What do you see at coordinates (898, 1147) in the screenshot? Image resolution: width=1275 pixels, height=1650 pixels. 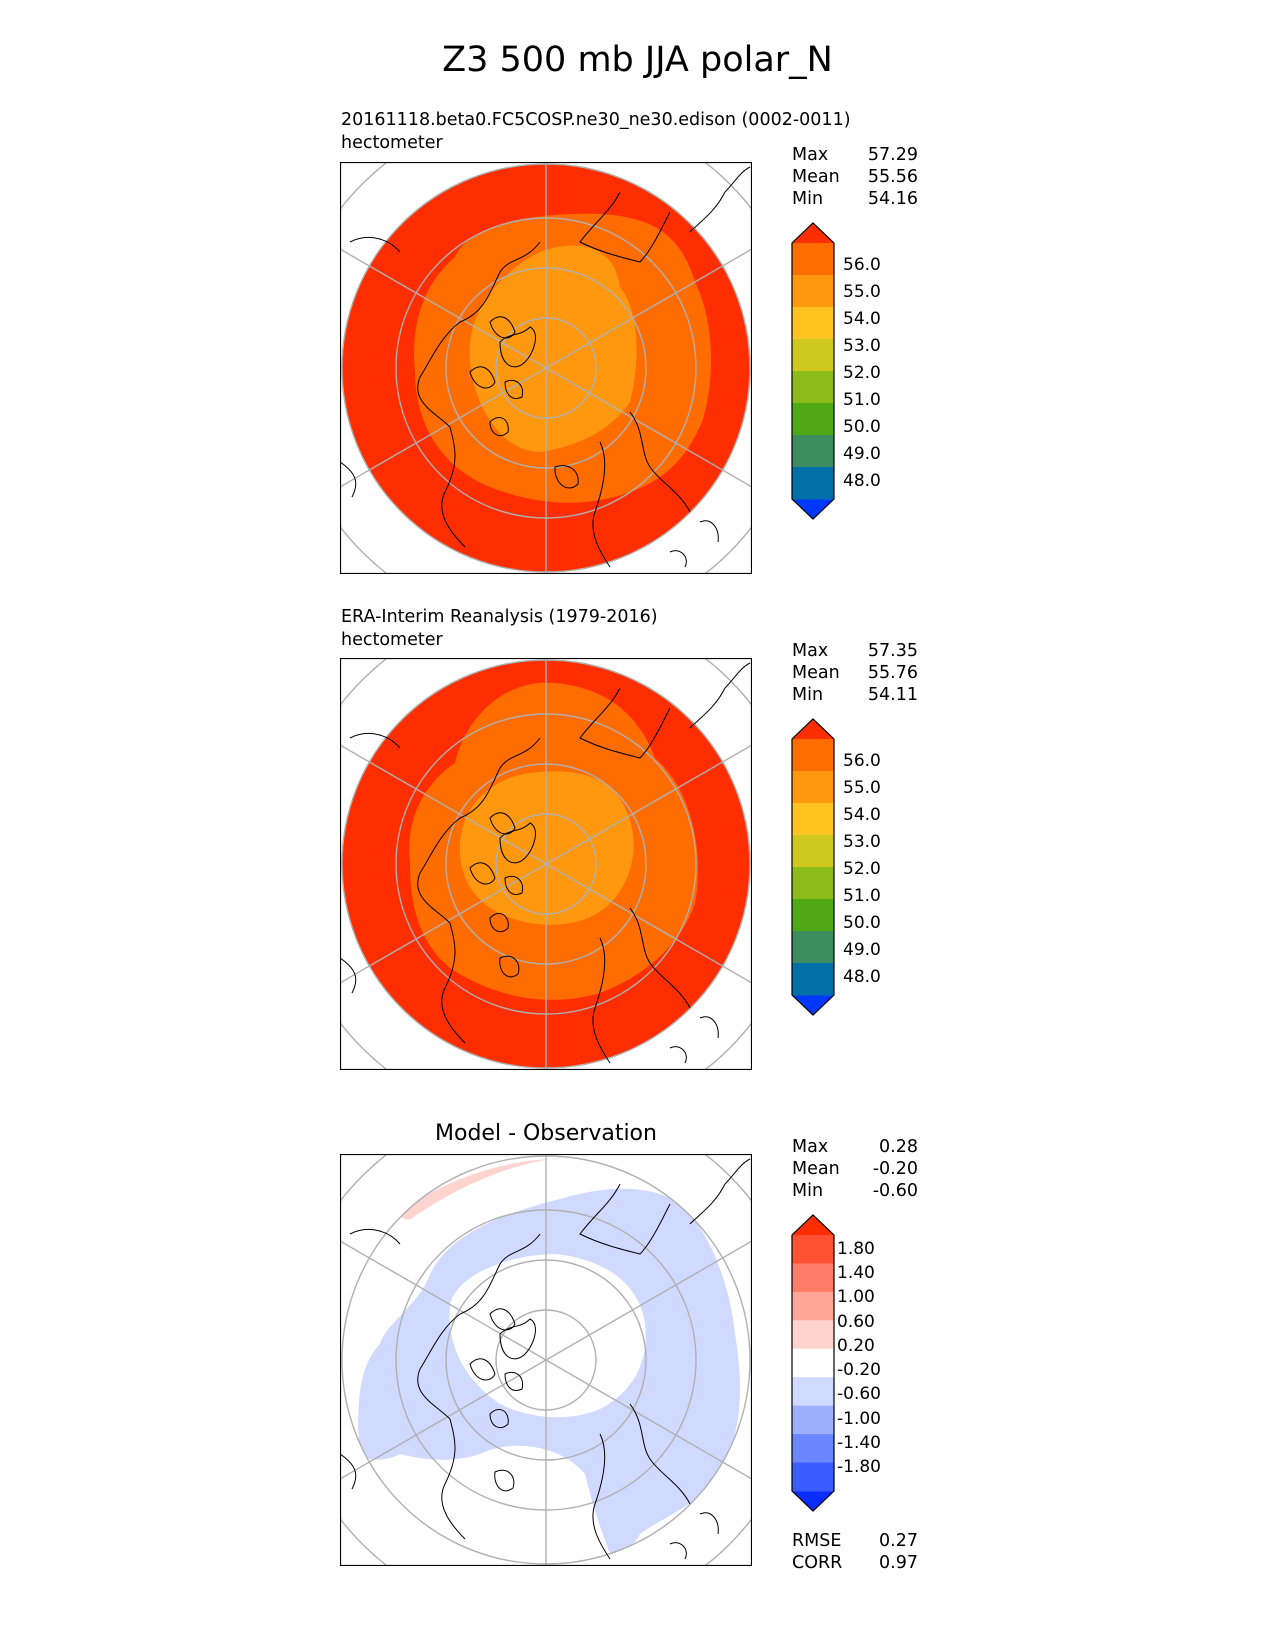 I see `stat-max-value: 0.28` at bounding box center [898, 1147].